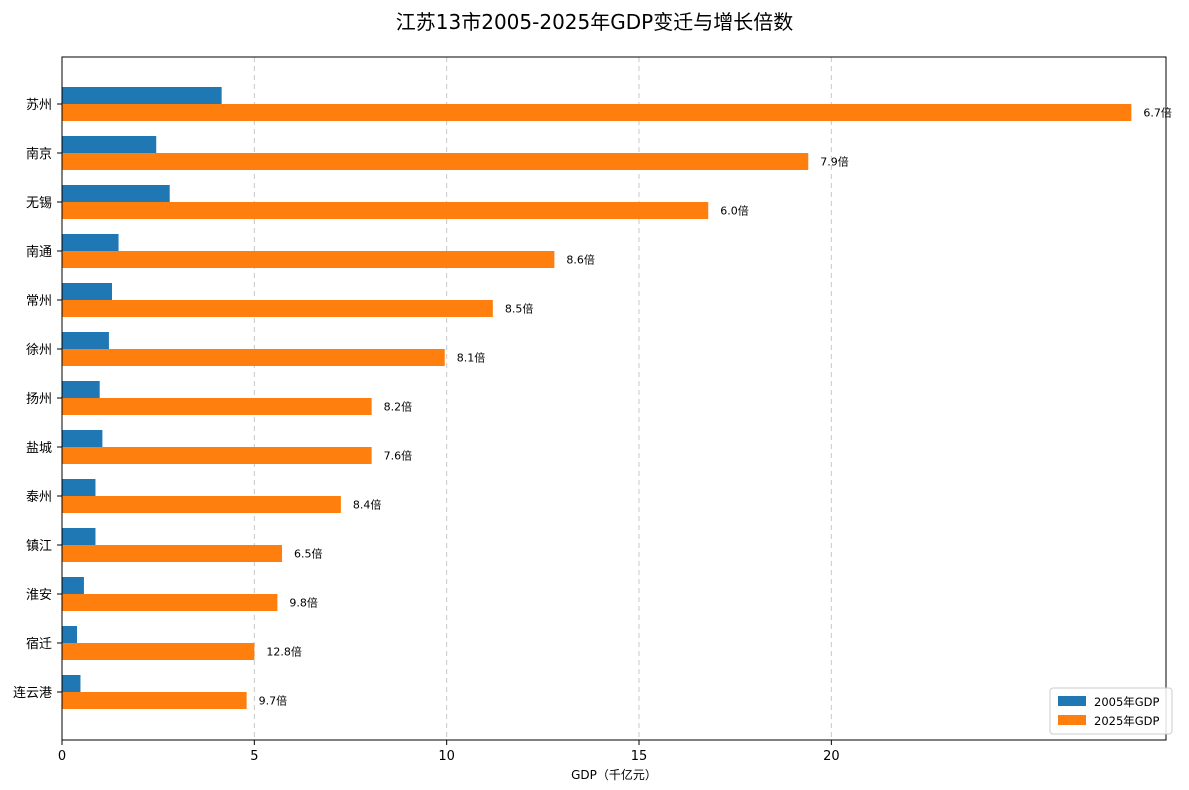 The width and height of the screenshot is (1189, 790). I want to click on bar-2025-常州, so click(277, 308).